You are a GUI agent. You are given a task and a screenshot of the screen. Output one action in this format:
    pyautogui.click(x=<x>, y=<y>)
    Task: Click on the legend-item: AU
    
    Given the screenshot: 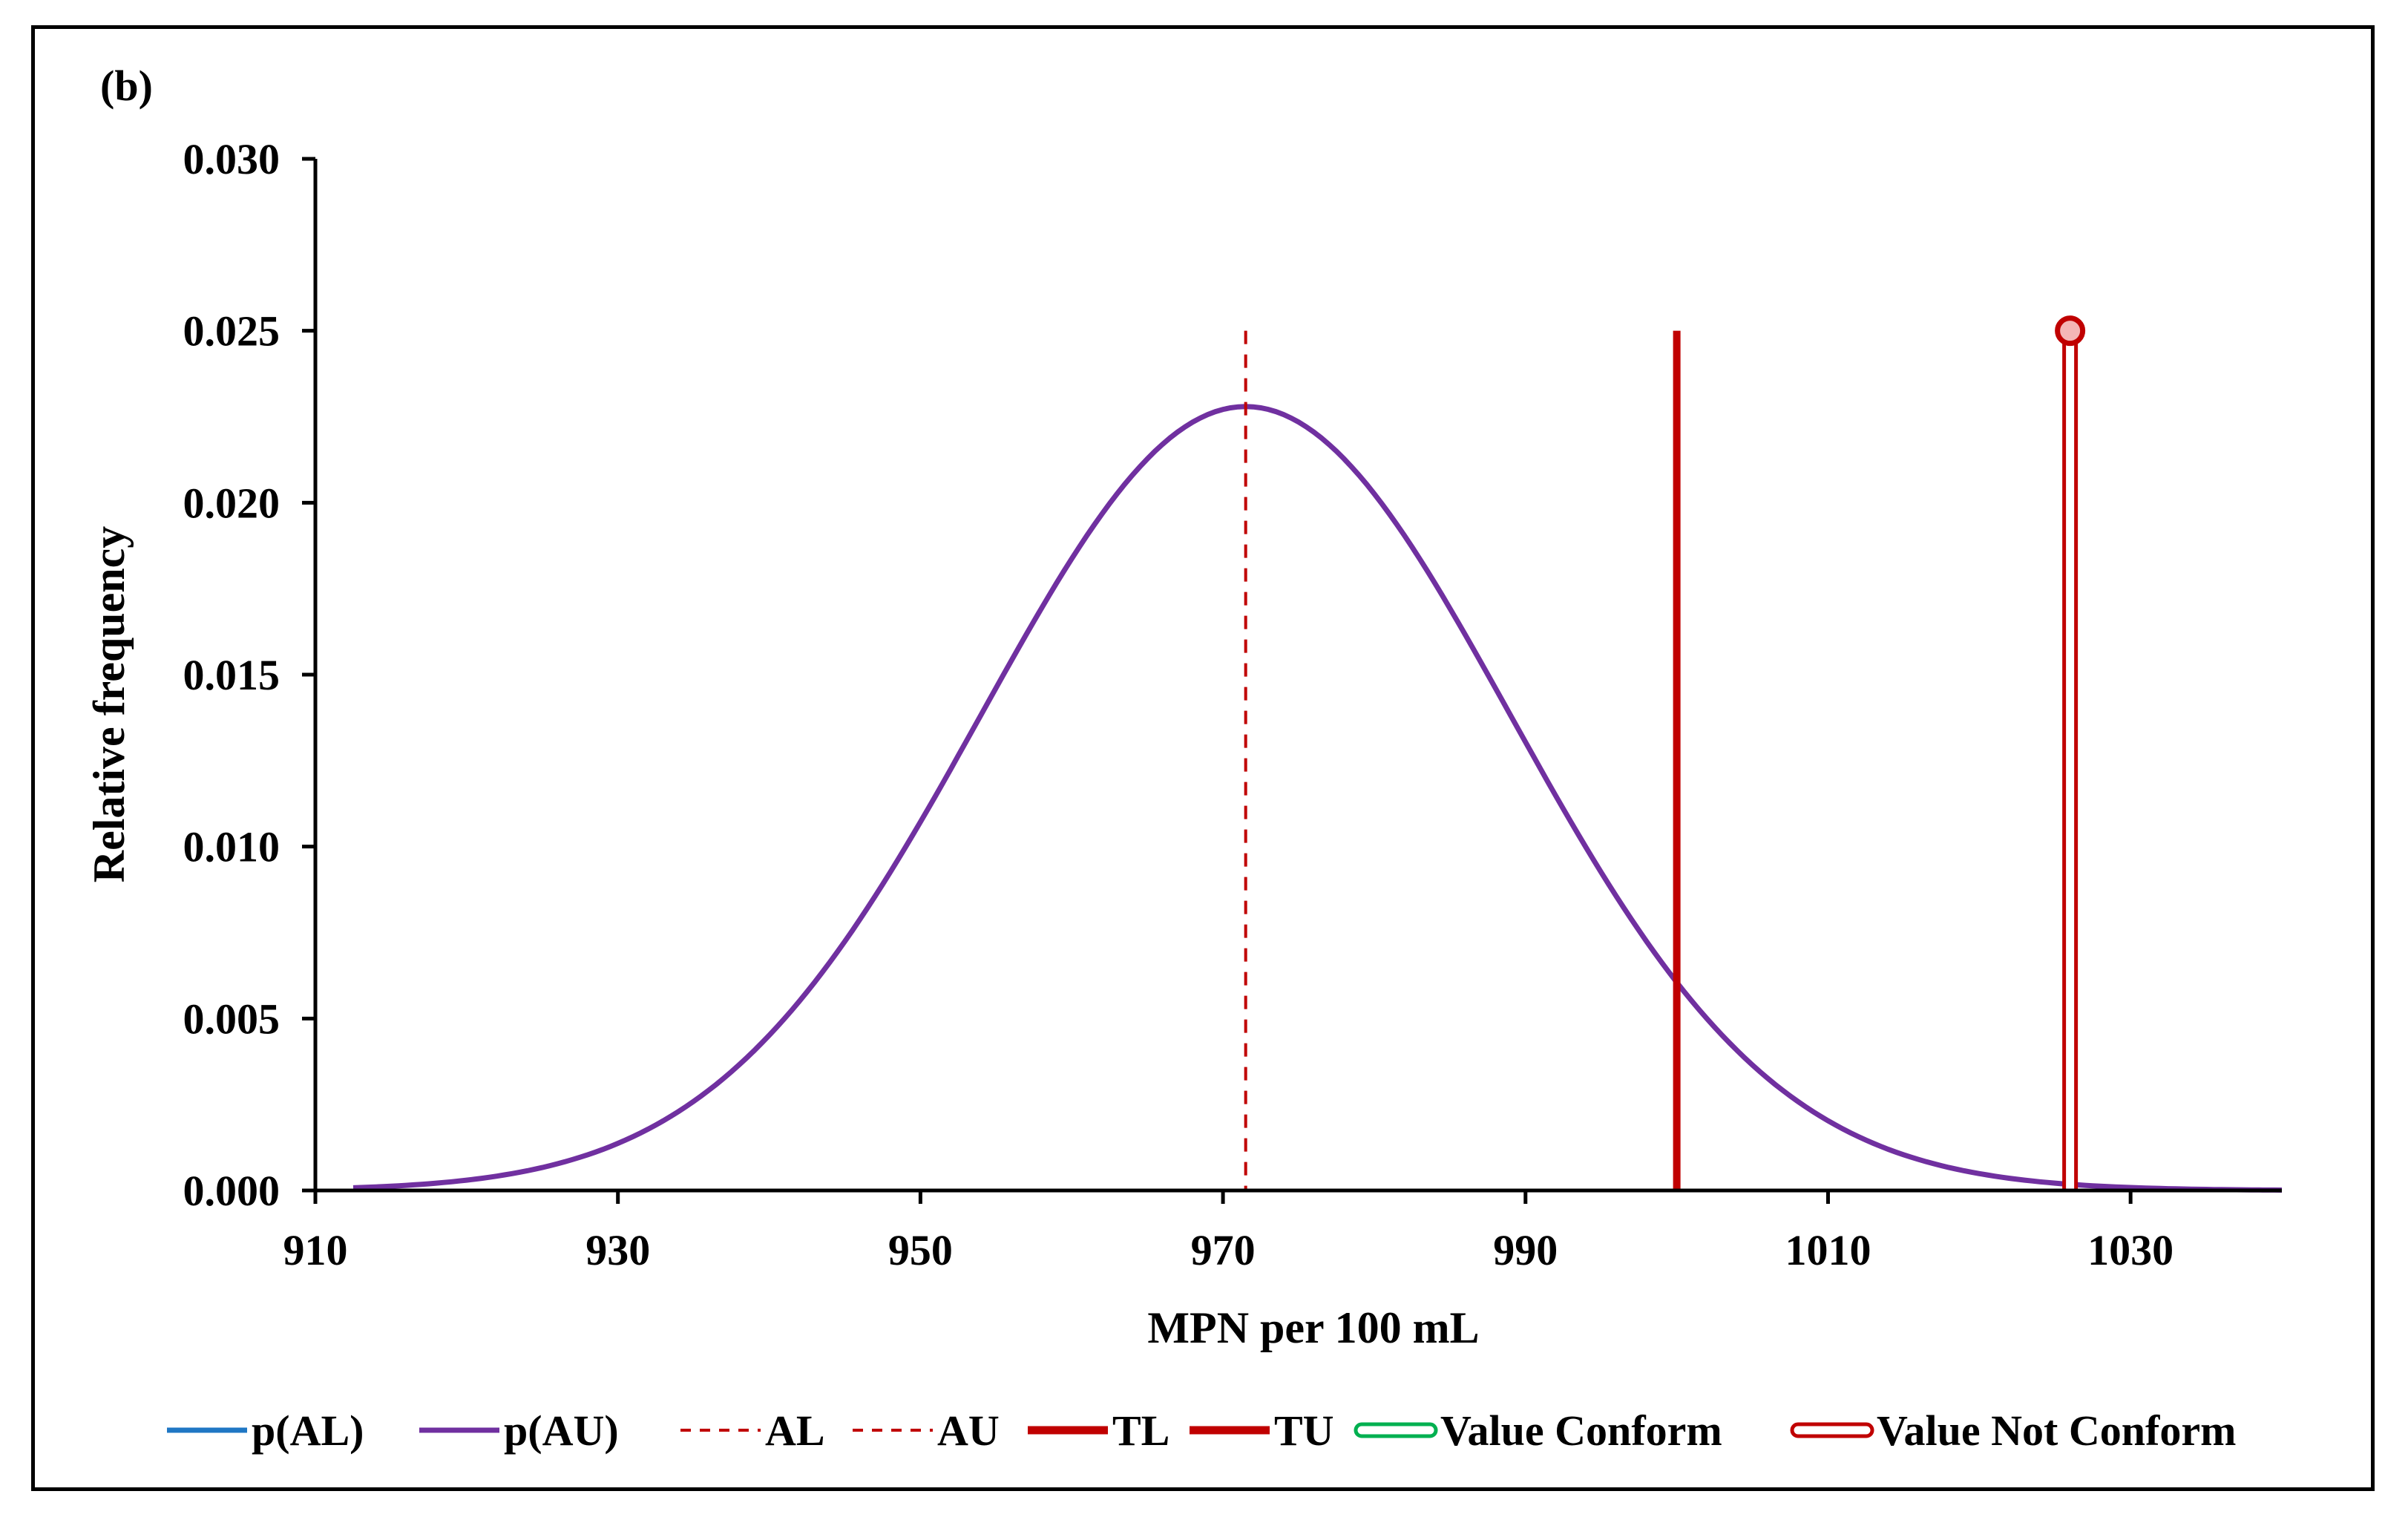 What is the action you would take?
    pyautogui.click(x=926, y=1430)
    